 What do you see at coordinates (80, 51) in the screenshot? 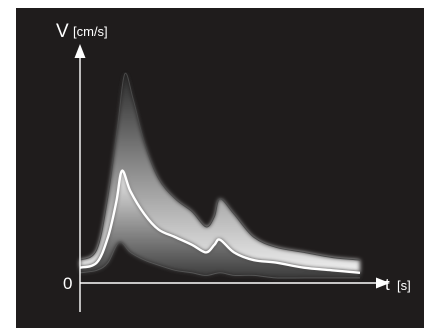
I see `y-axis-arrowhead` at bounding box center [80, 51].